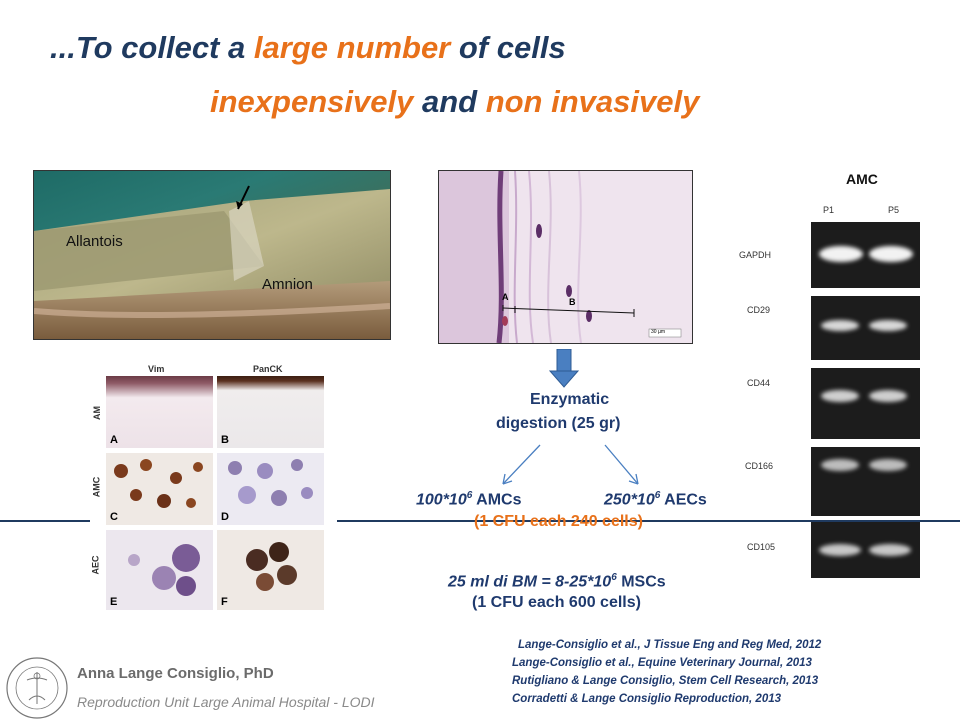 This screenshot has width=960, height=720. What do you see at coordinates (759, 466) in the screenshot?
I see `marker-cd166: CD166` at bounding box center [759, 466].